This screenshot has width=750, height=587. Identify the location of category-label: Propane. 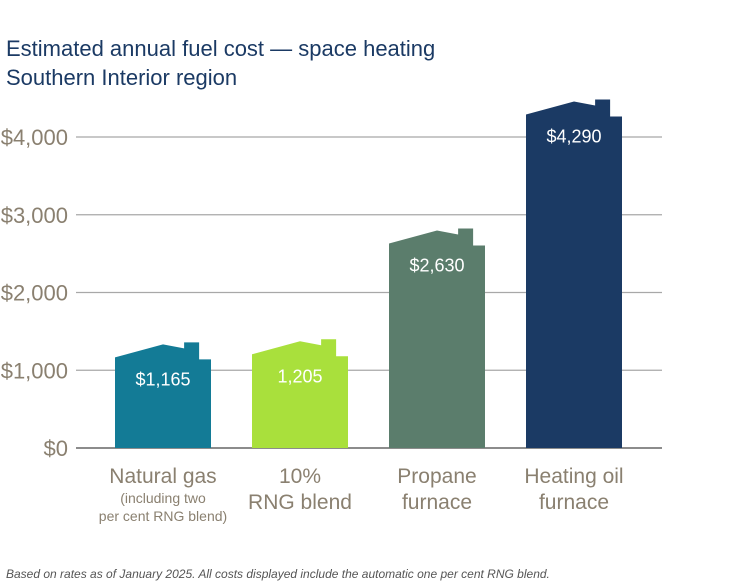
(436, 476).